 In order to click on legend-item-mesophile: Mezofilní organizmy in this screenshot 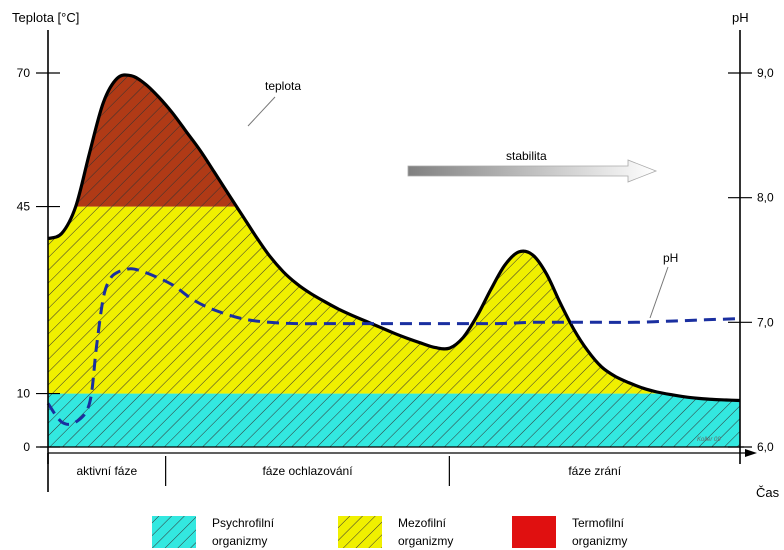, I will do `click(395, 532)`.